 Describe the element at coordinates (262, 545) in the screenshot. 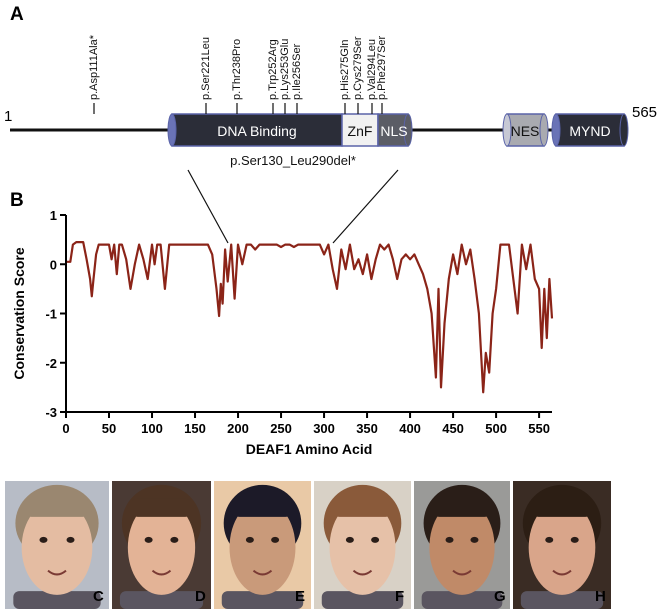

I see `patient-photo-e: E` at that location.